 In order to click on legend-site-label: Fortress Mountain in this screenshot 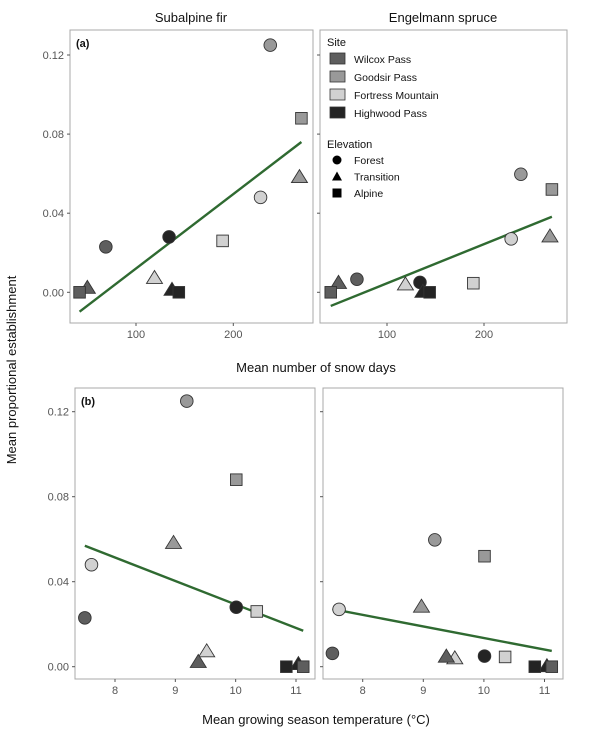, I will do `click(396, 96)`.